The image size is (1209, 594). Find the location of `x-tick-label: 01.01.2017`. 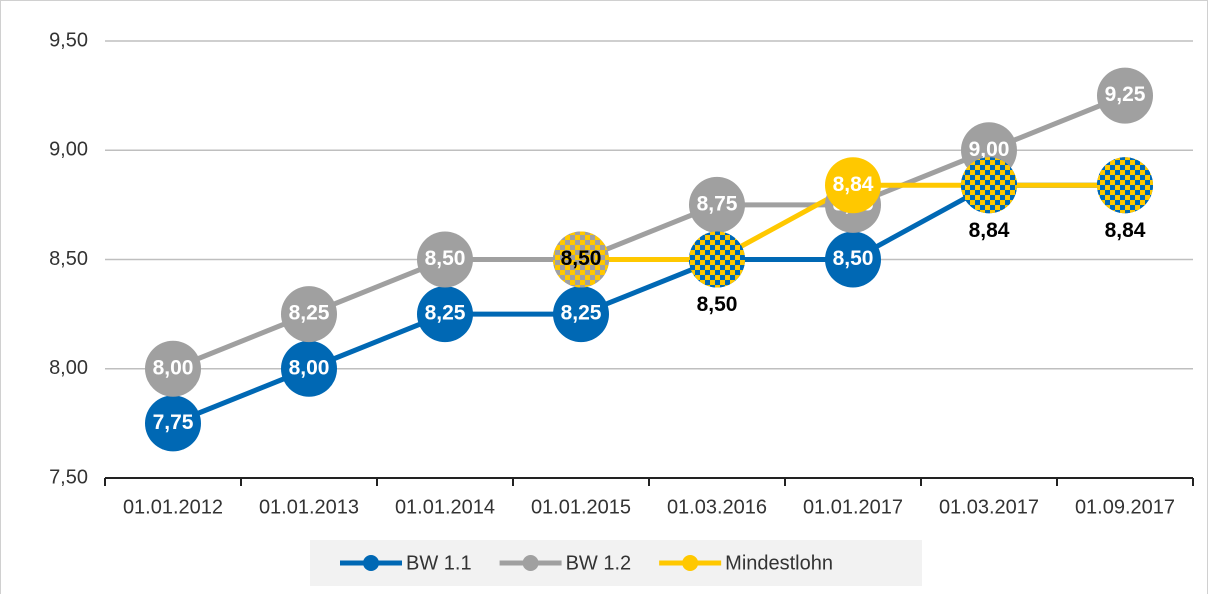

x-tick-label: 01.01.2017 is located at coordinates (853, 507).